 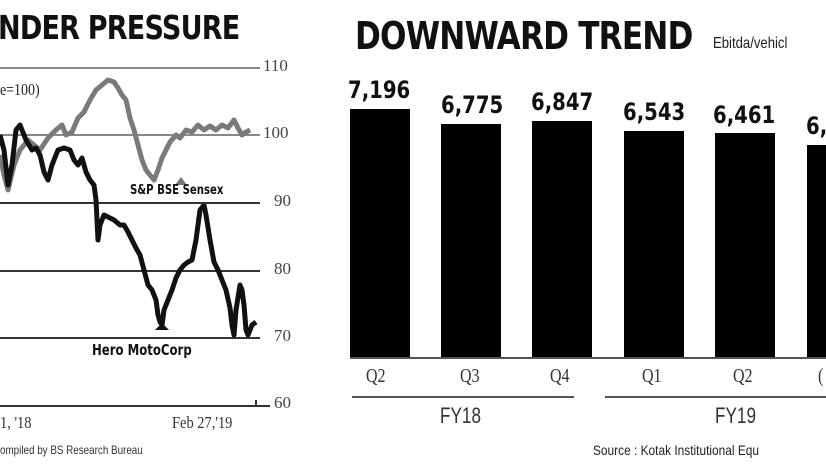 I want to click on hero-series-label: Hero MotoCorp, so click(x=142, y=350).